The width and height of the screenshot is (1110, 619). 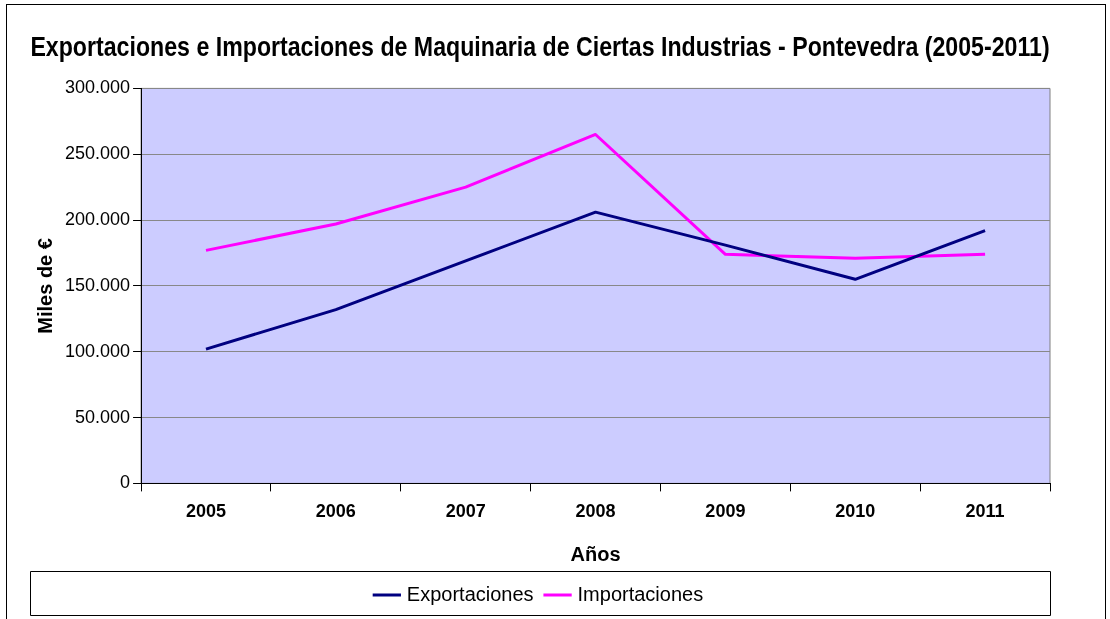 I want to click on x-tick-label: 2007, so click(x=465, y=511).